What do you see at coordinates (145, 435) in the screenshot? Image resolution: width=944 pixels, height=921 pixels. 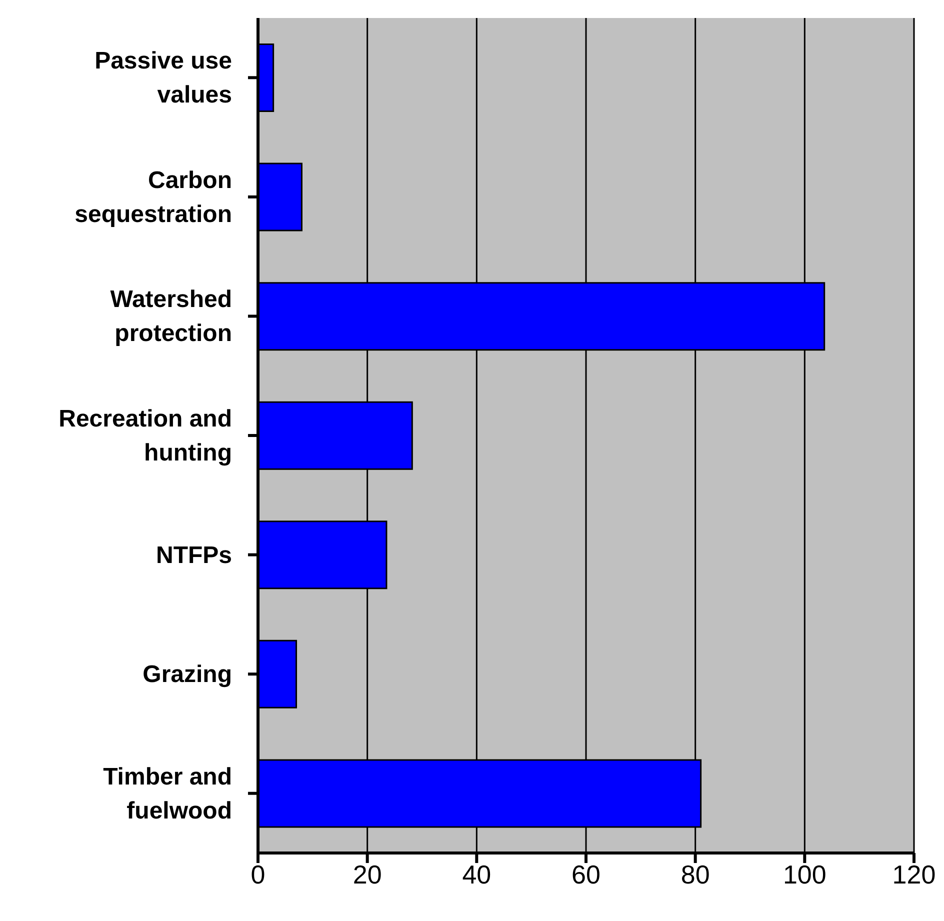 I see `y-tick-label: Recreation and hunting` at bounding box center [145, 435].